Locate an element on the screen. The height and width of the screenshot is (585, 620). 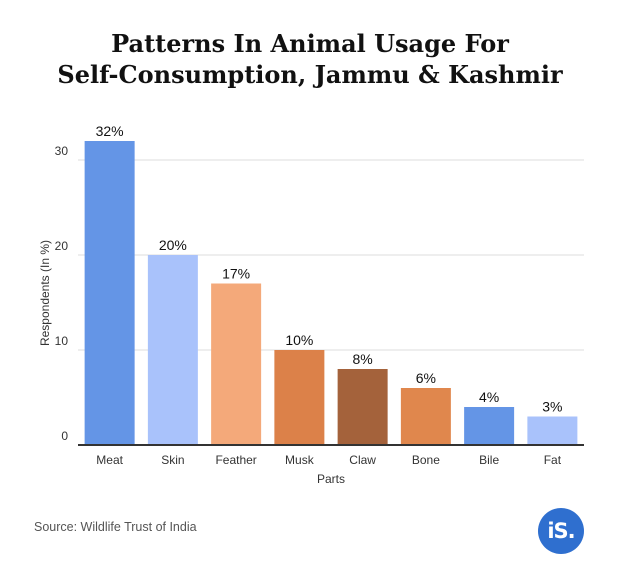
data-label: 6% is located at coordinates (426, 378).